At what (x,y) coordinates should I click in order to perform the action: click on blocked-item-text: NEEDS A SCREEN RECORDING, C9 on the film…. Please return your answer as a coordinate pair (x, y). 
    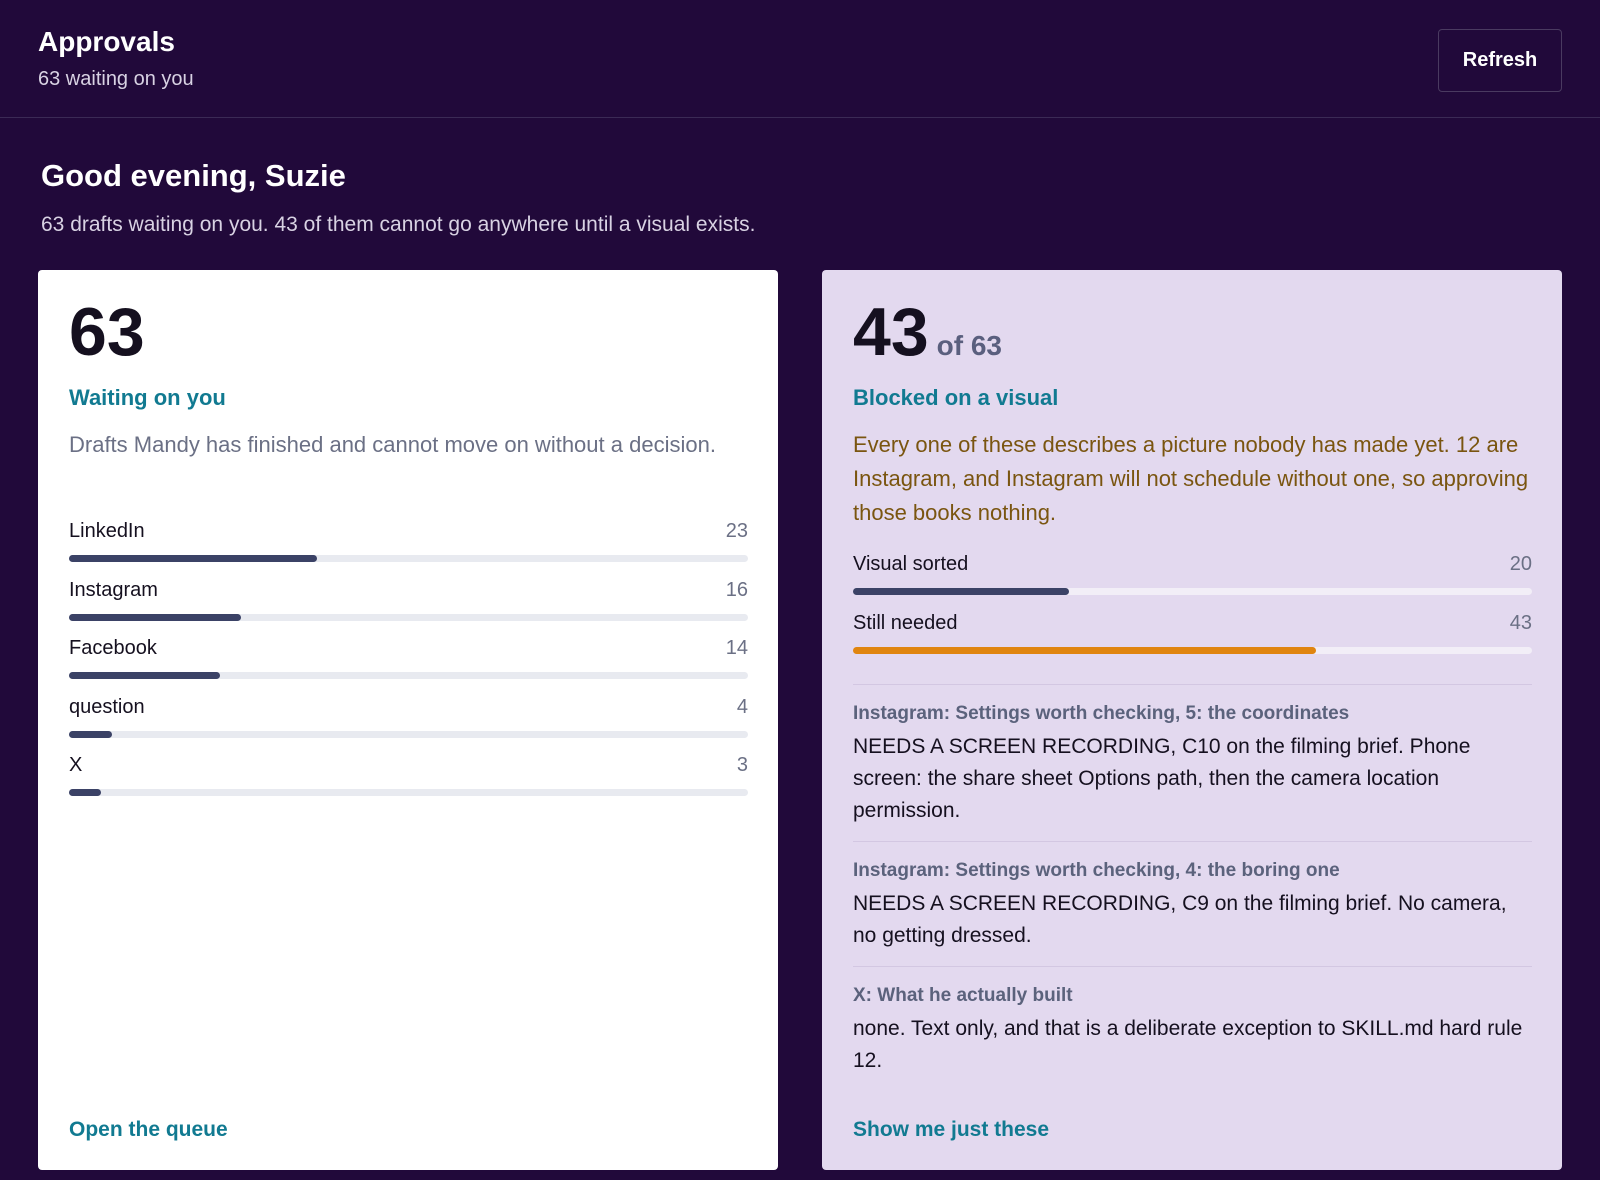
    Looking at the image, I should click on (1180, 919).